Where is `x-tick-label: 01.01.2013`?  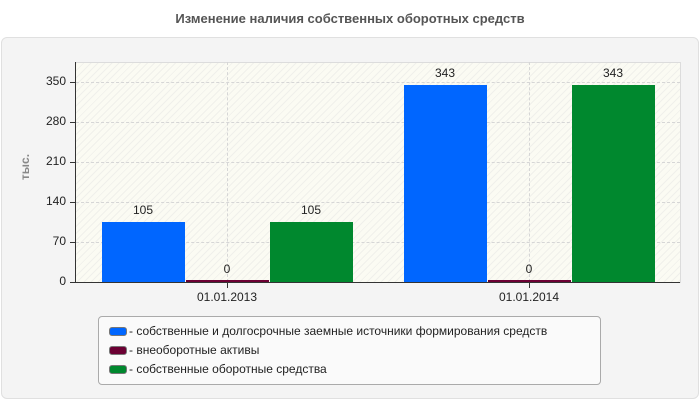
x-tick-label: 01.01.2013 is located at coordinates (227, 297).